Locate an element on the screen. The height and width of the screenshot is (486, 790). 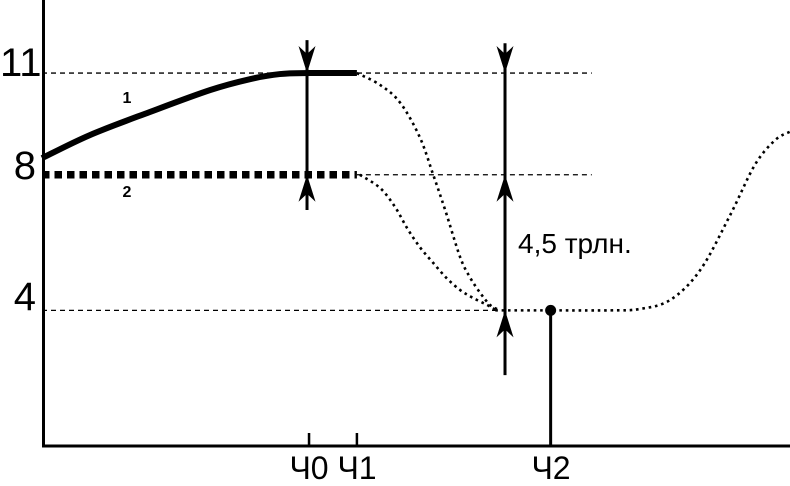
y-tick-label-4: 4 is located at coordinates (24, 297).